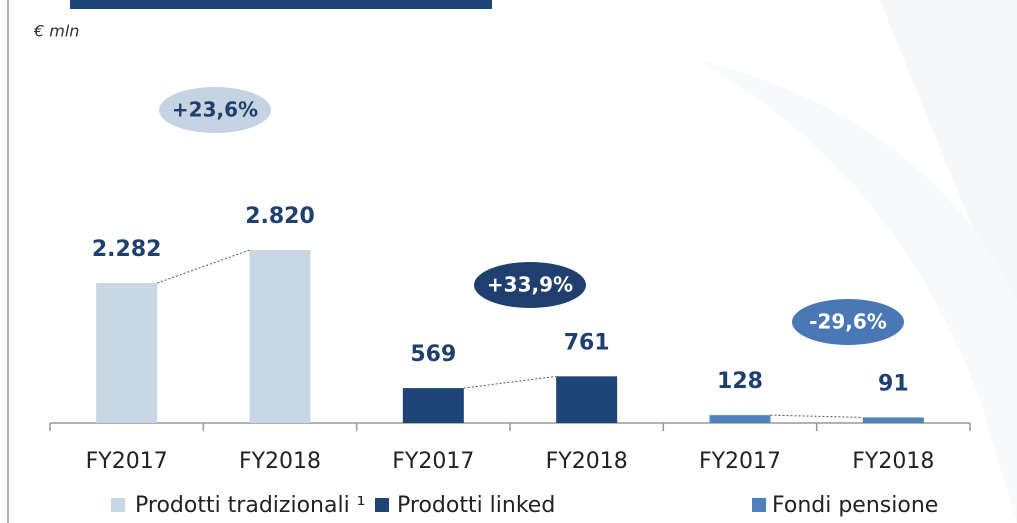  I want to click on value-label: 2.820, so click(280, 216).